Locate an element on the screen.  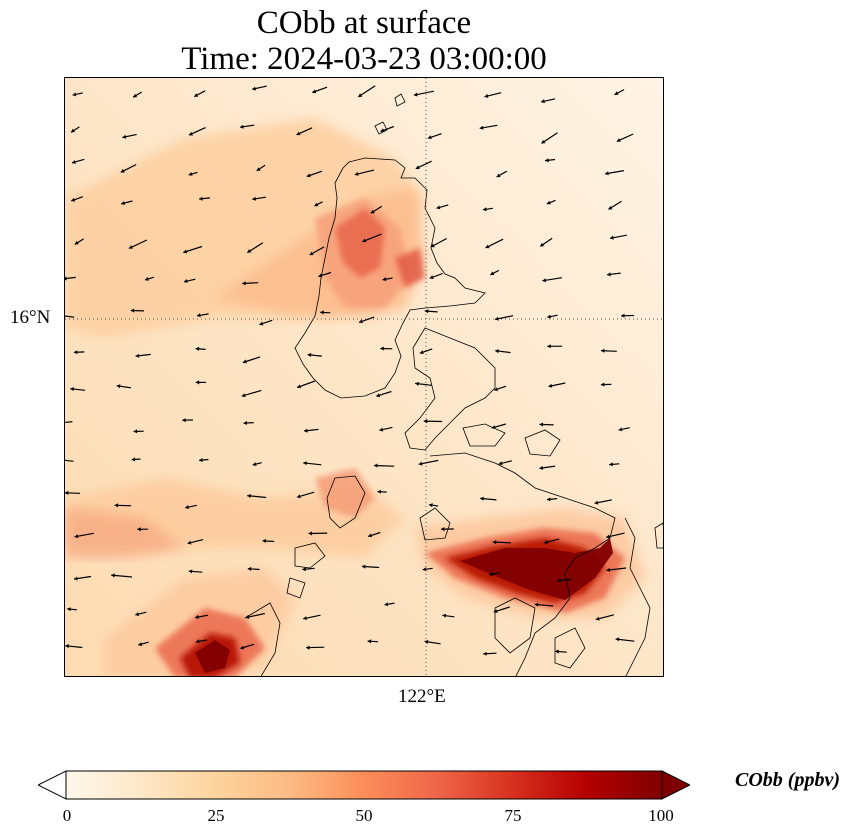
colorbar-min-extend is located at coordinates (51, 785).